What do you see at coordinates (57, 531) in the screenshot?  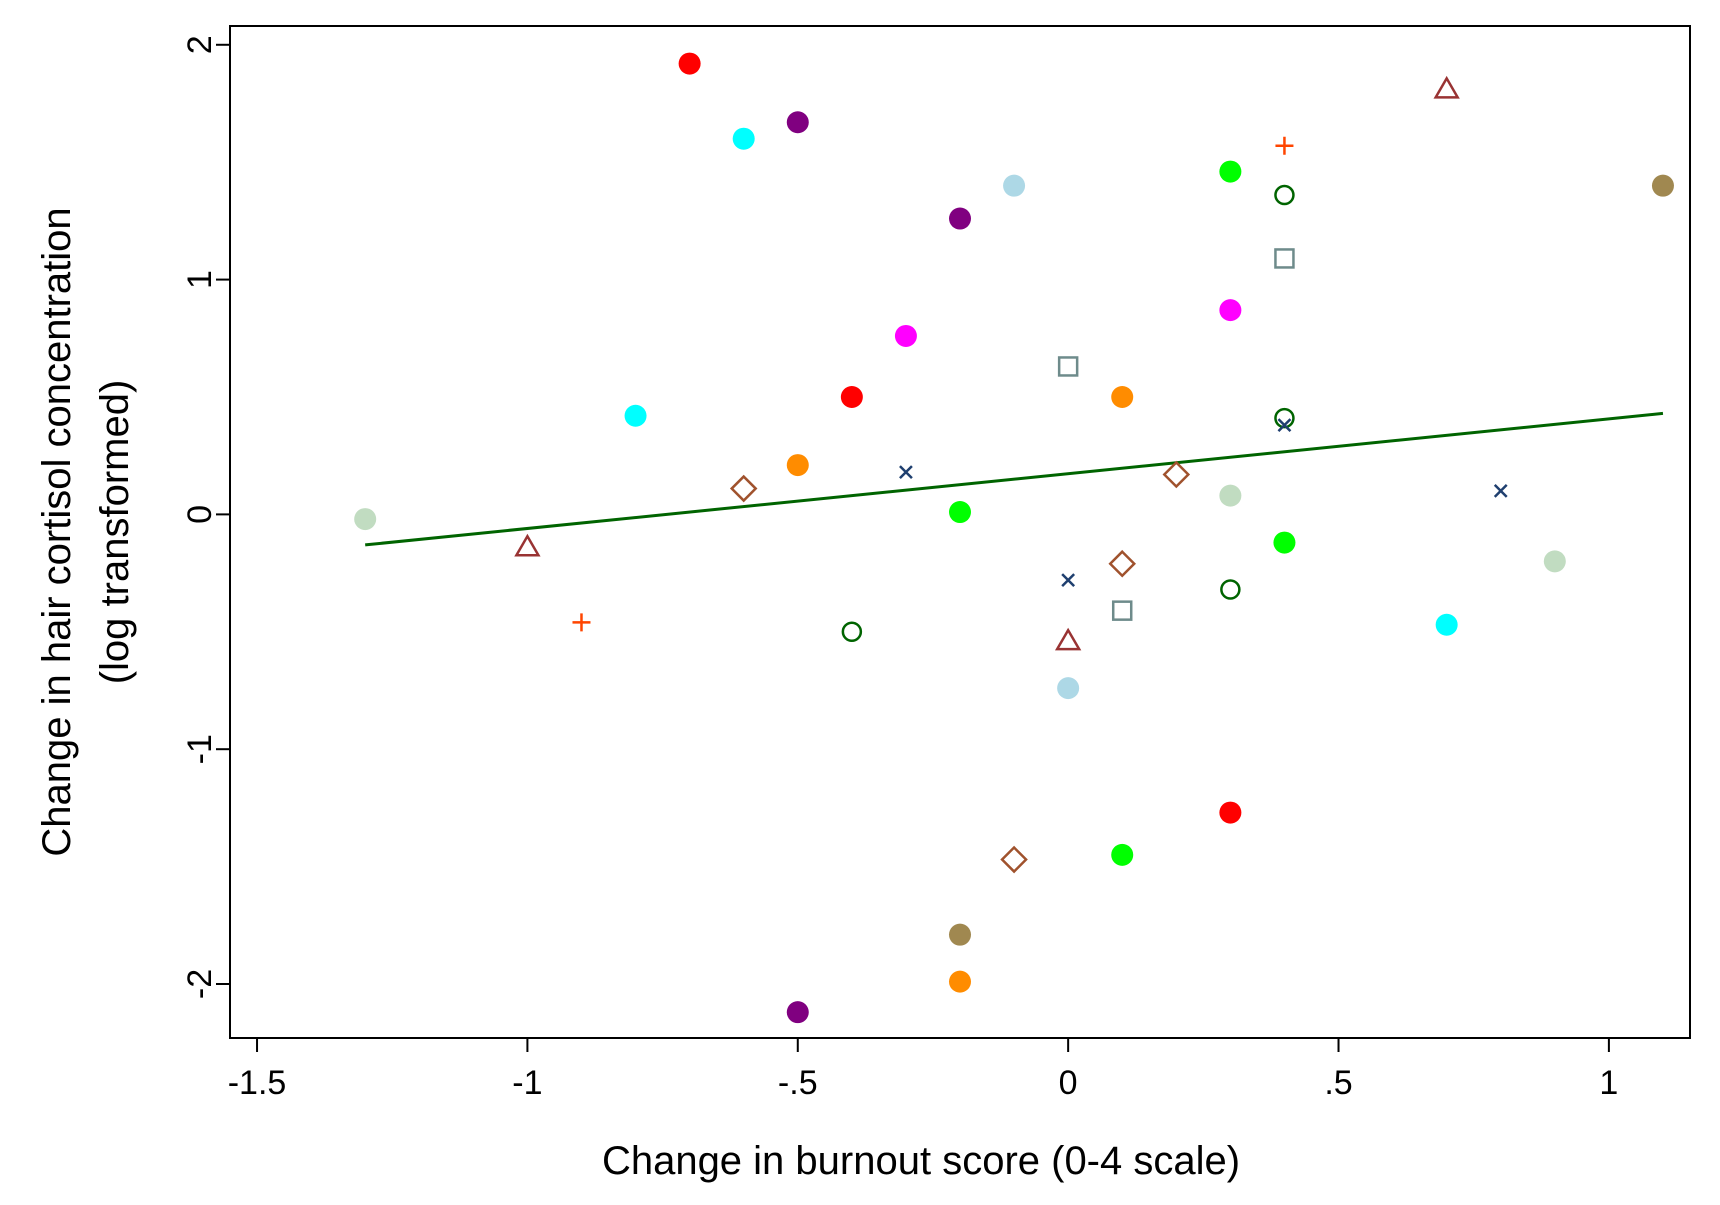 I see `y-axis-title-line1: Change in hair cortisol concentration` at bounding box center [57, 531].